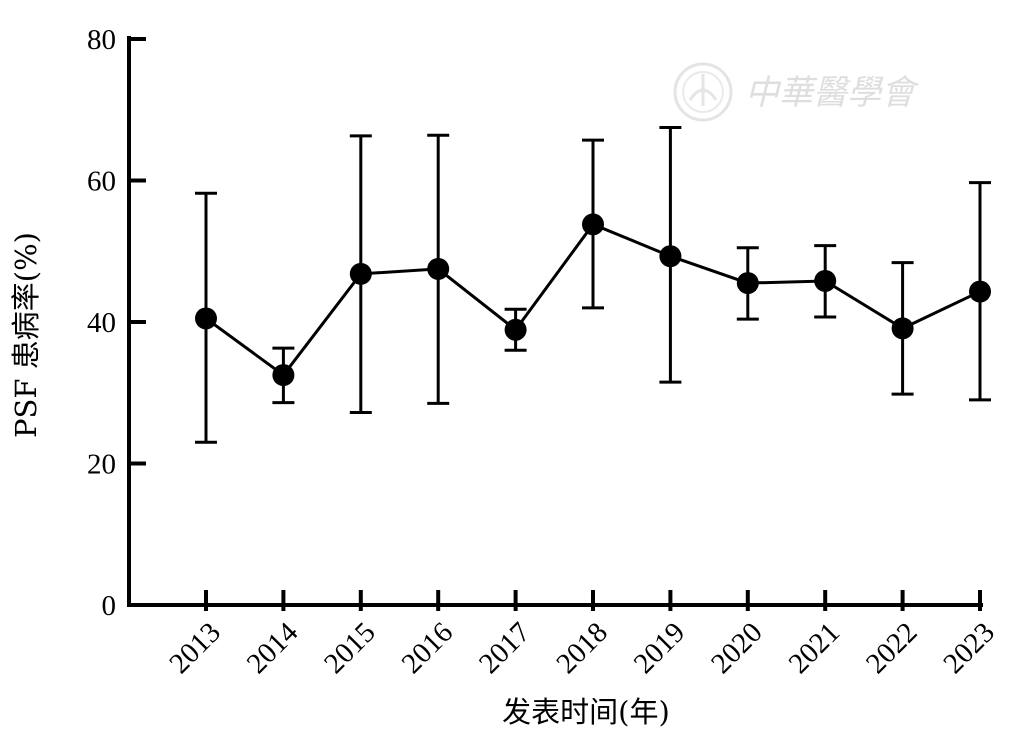 The height and width of the screenshot is (735, 1014). I want to click on x-tick-label: 2014, so click(273, 648).